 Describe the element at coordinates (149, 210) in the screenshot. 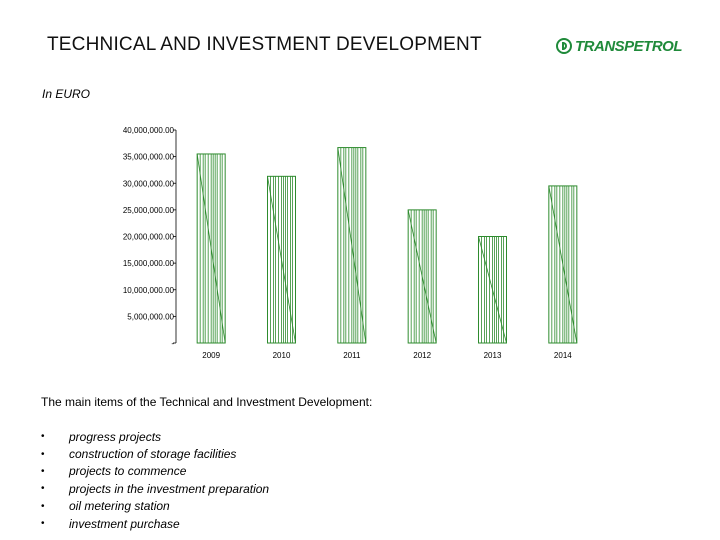

I see `y-tick-label: 25,000,000.00` at that location.